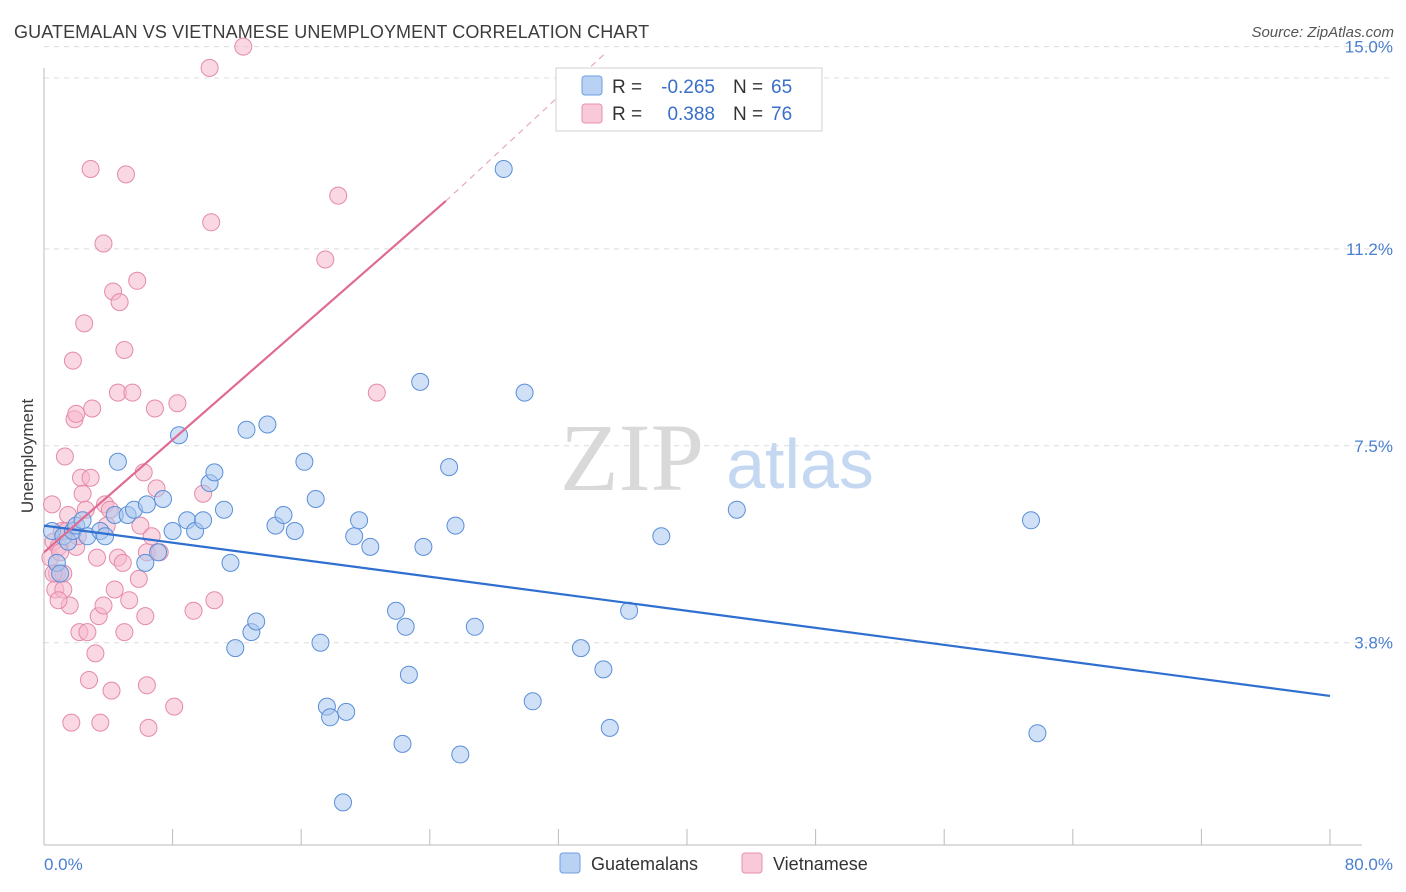 The height and width of the screenshot is (892, 1406). What do you see at coordinates (752, 863) in the screenshot?
I see `bottom-legend-swatch-vietnamese` at bounding box center [752, 863].